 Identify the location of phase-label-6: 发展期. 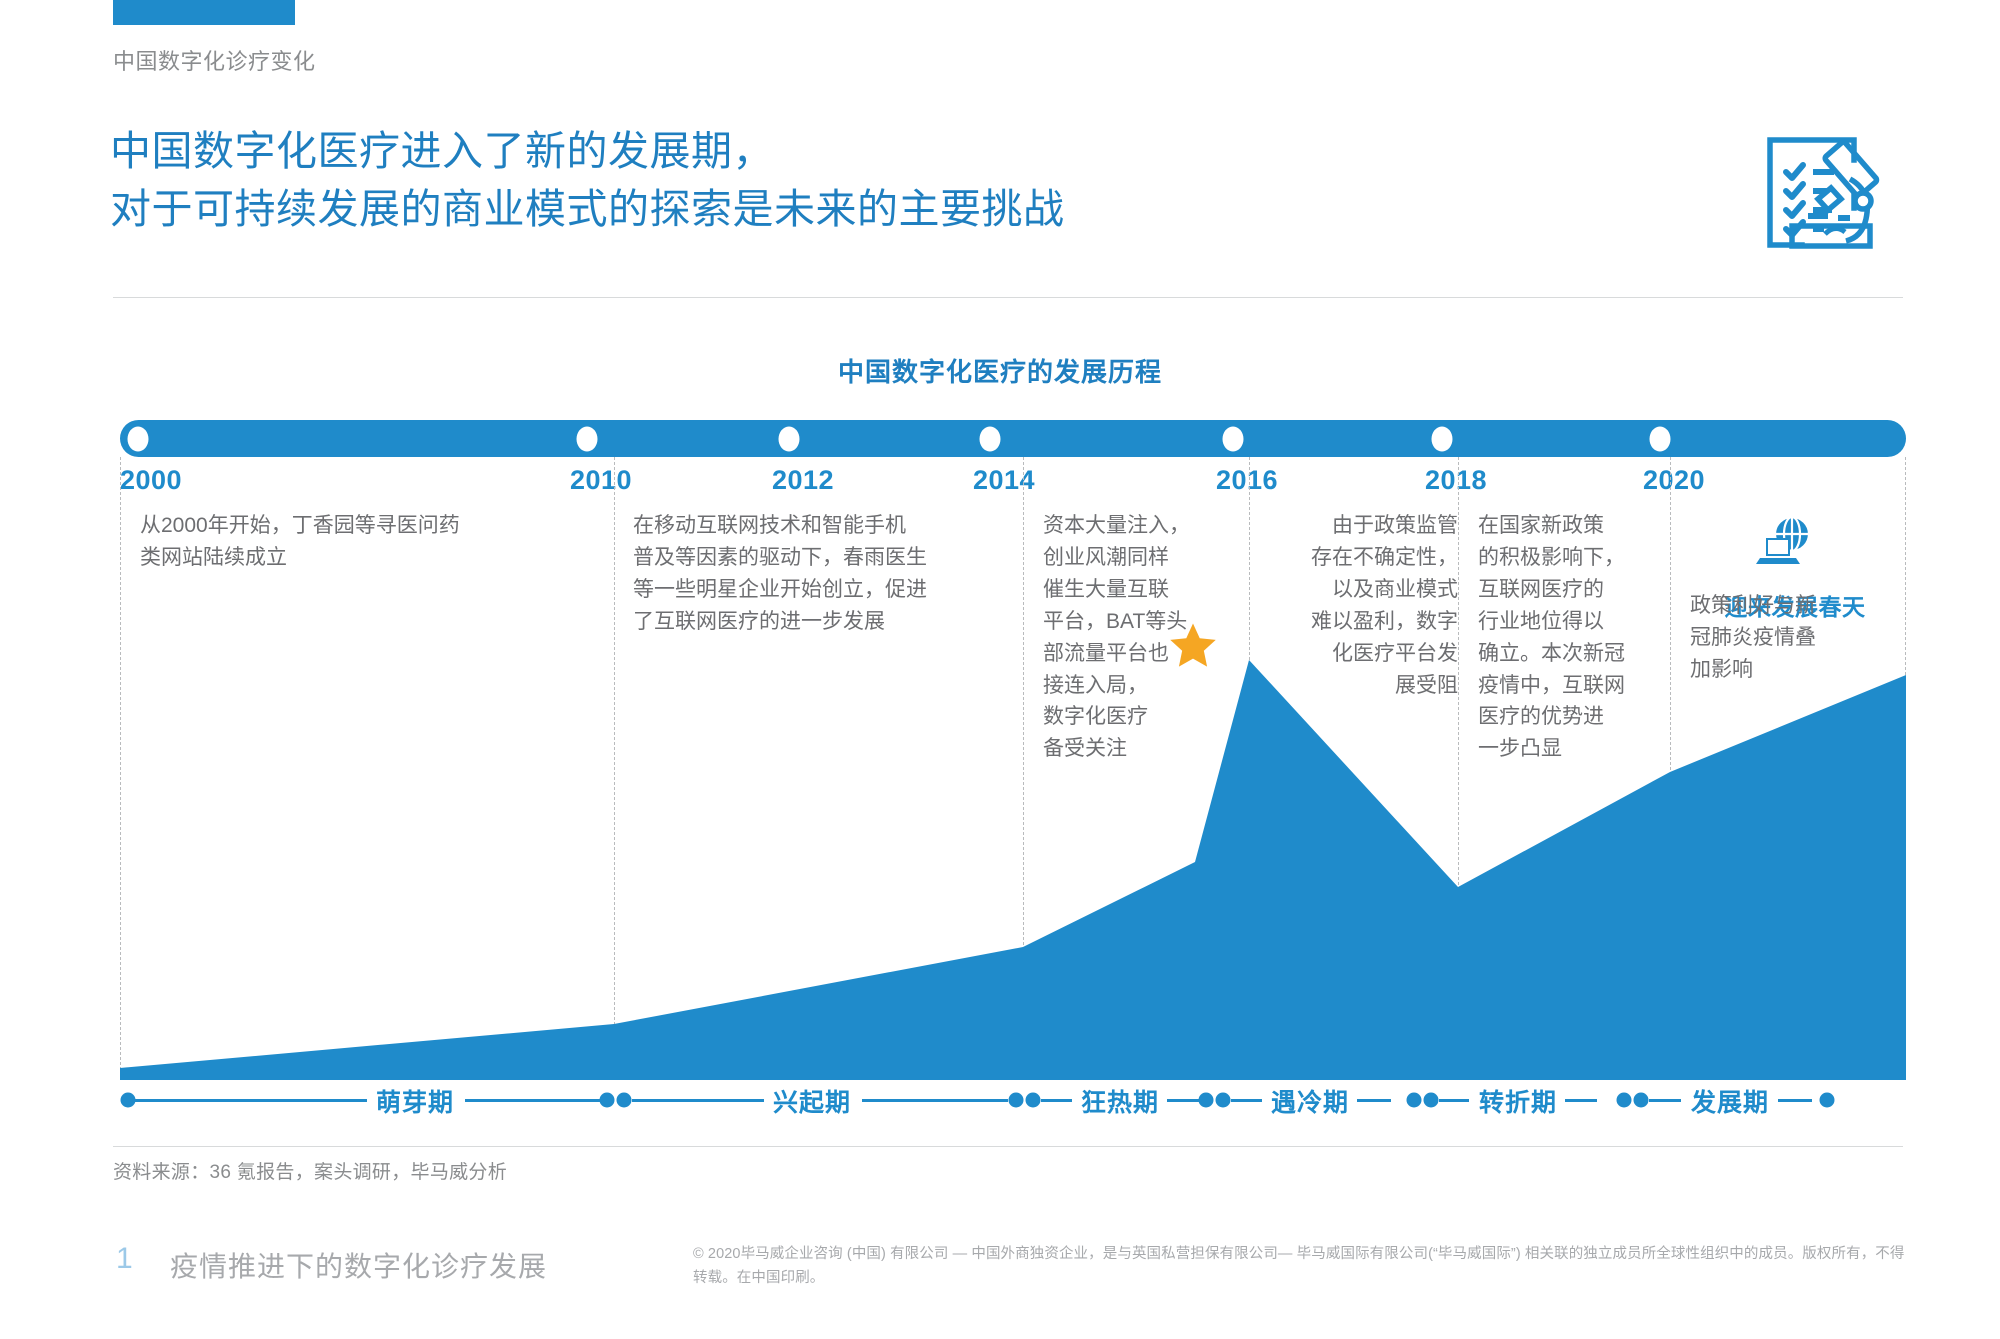
(1730, 1101).